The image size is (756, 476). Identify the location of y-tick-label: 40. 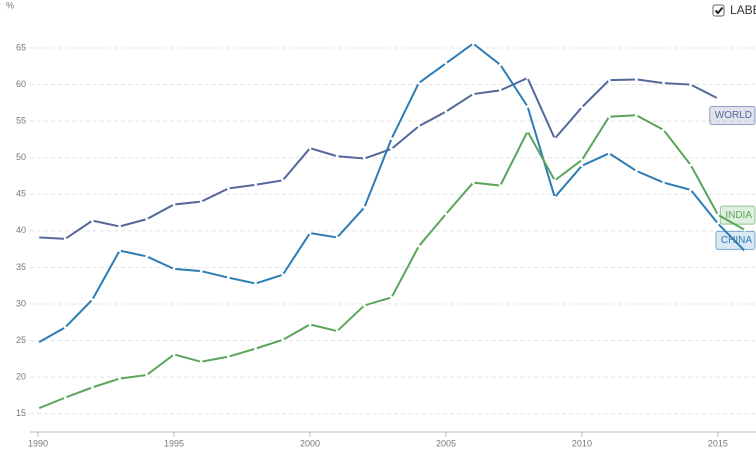
(21, 230).